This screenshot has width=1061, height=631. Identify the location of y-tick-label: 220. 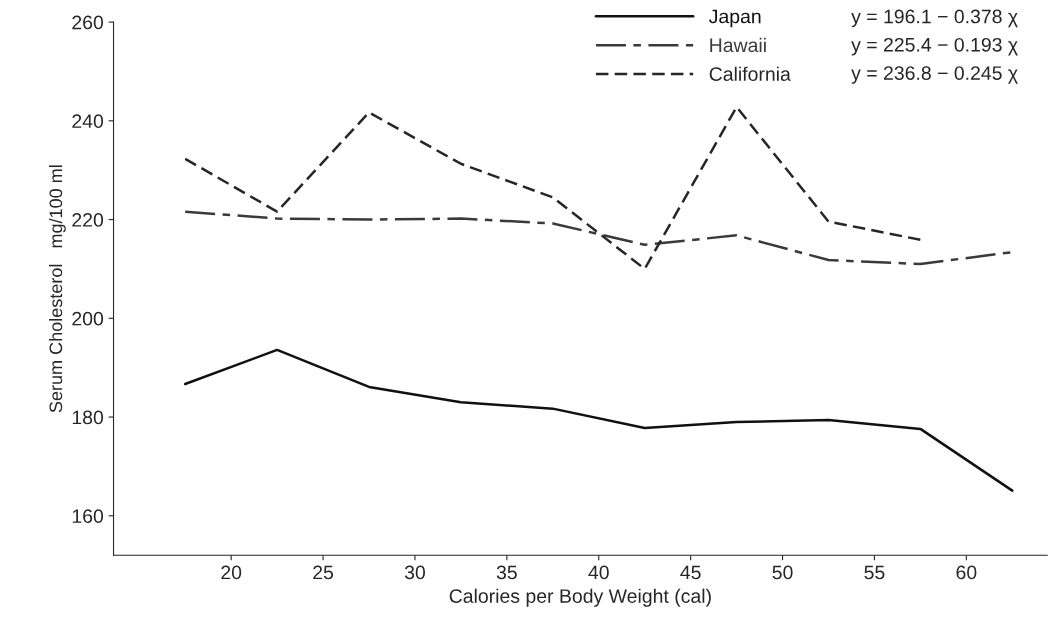
(88, 220).